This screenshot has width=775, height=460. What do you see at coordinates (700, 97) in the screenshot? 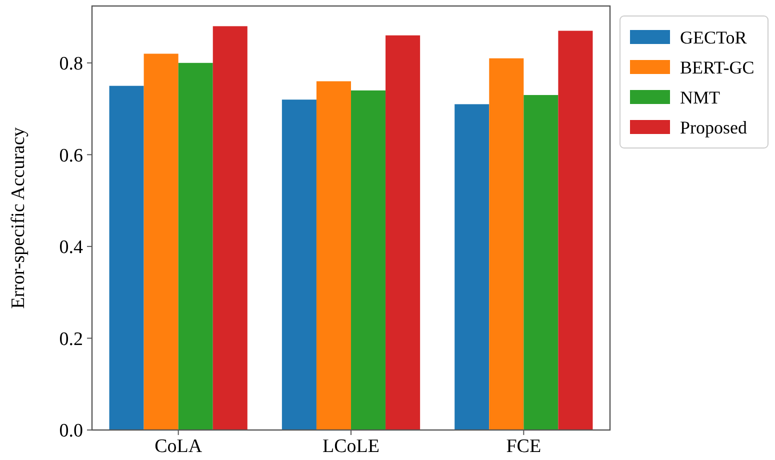
I see `legend-label: NMT` at bounding box center [700, 97].